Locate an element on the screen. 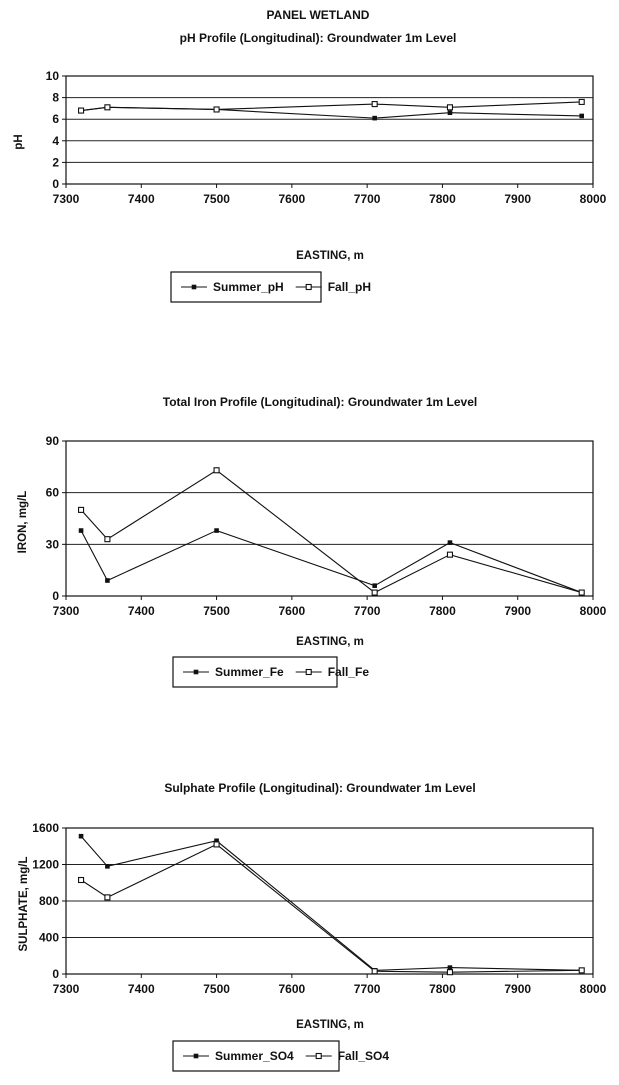  iron-legend-label: Fall_Fe is located at coordinates (349, 672).